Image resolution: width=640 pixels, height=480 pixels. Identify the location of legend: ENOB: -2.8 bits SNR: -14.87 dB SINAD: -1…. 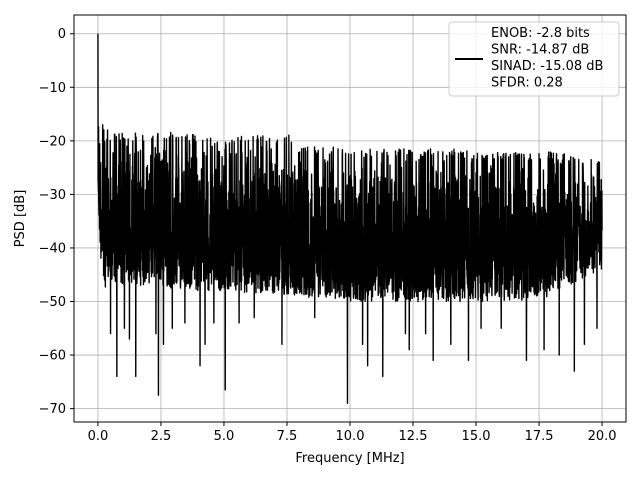
(534, 59).